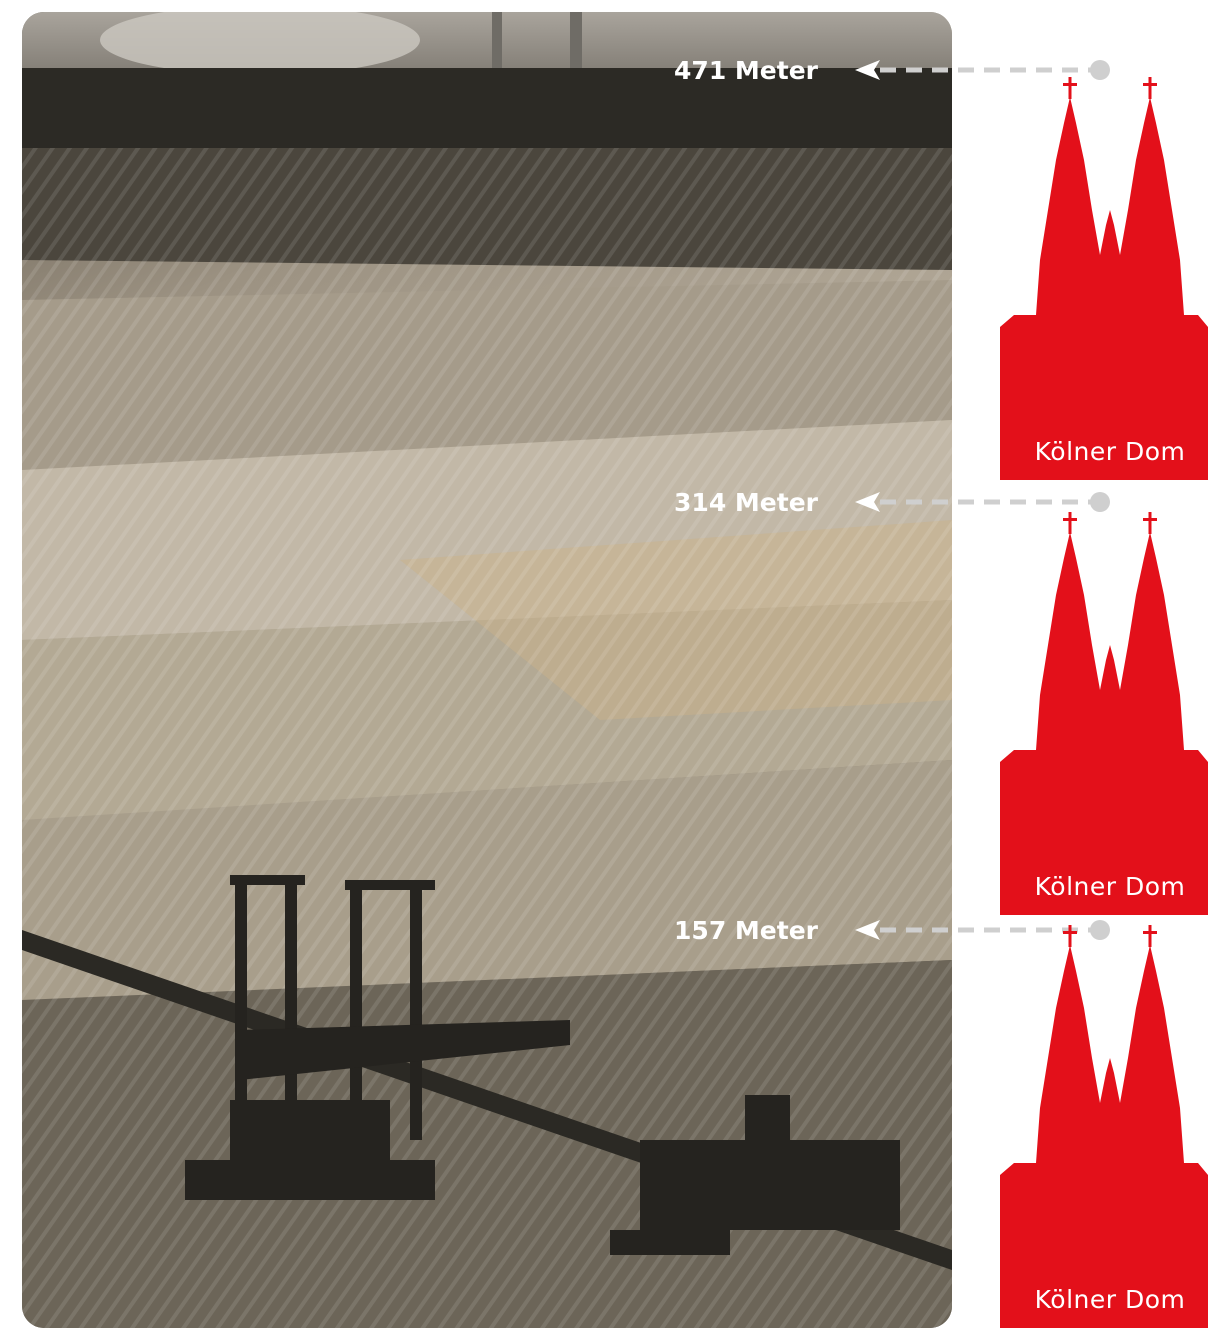  What do you see at coordinates (746, 930) in the screenshot?
I see `height-label: 157 Meter` at bounding box center [746, 930].